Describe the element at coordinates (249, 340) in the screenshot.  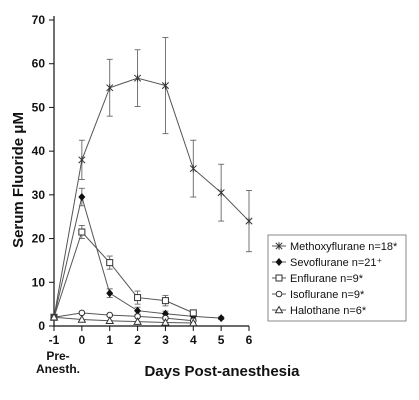
I see `x-tick-label: 6` at that location.